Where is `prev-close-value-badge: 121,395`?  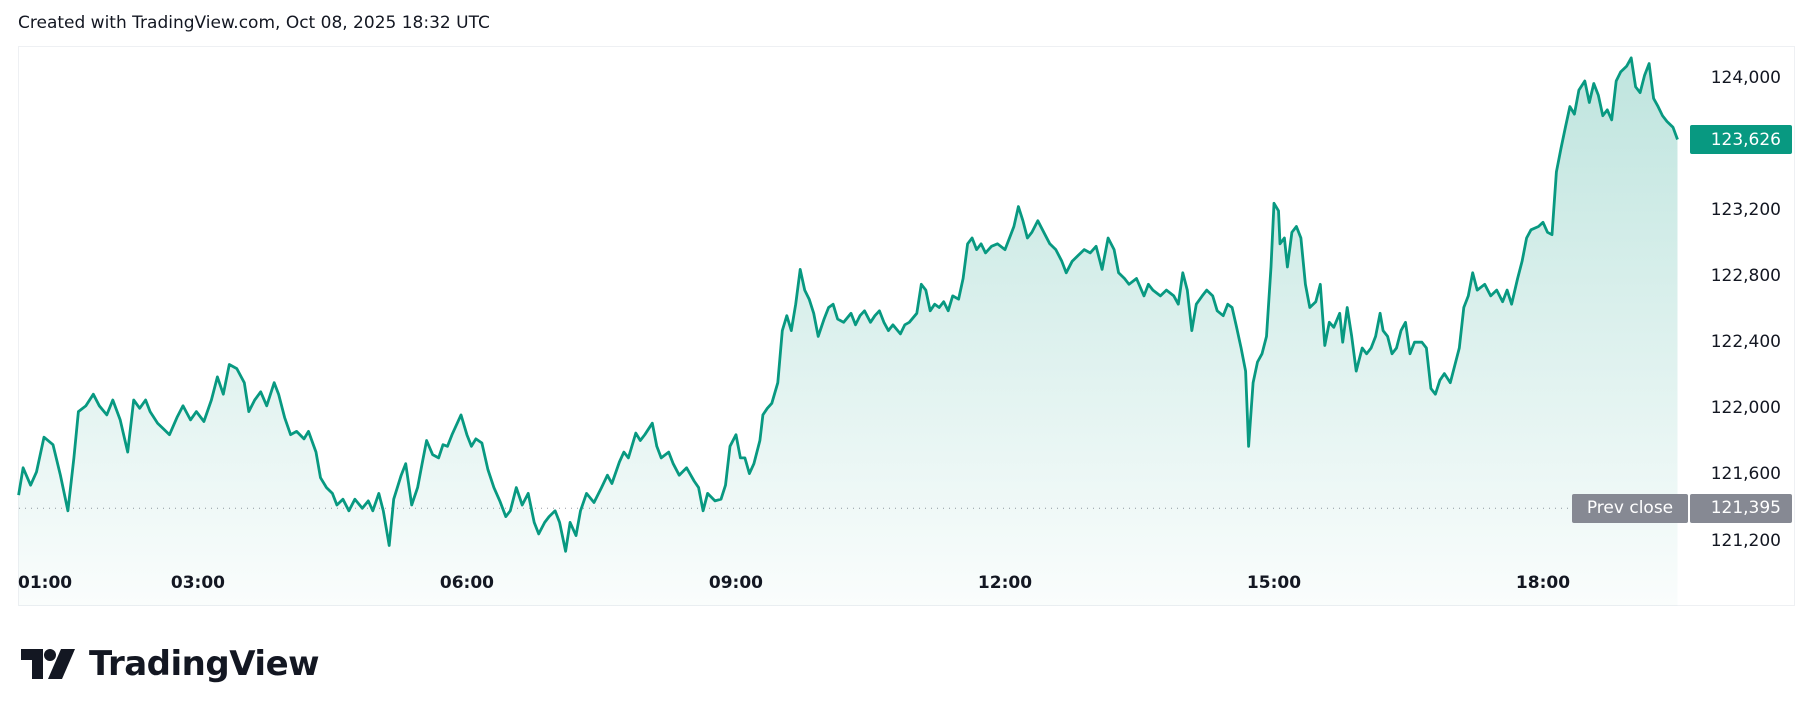 prev-close-value-badge: 121,395 is located at coordinates (1741, 508).